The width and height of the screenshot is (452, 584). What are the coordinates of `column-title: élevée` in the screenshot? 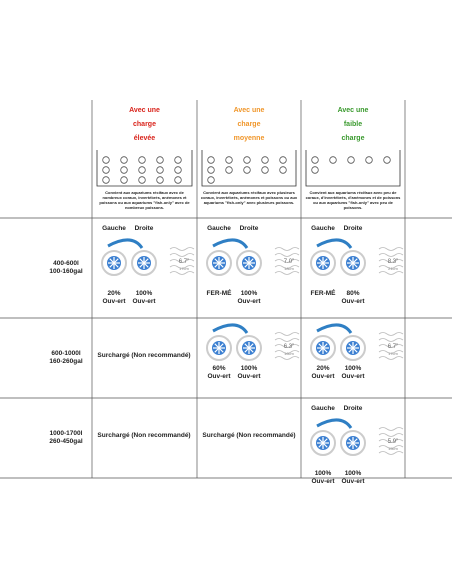 It's located at (144, 138).